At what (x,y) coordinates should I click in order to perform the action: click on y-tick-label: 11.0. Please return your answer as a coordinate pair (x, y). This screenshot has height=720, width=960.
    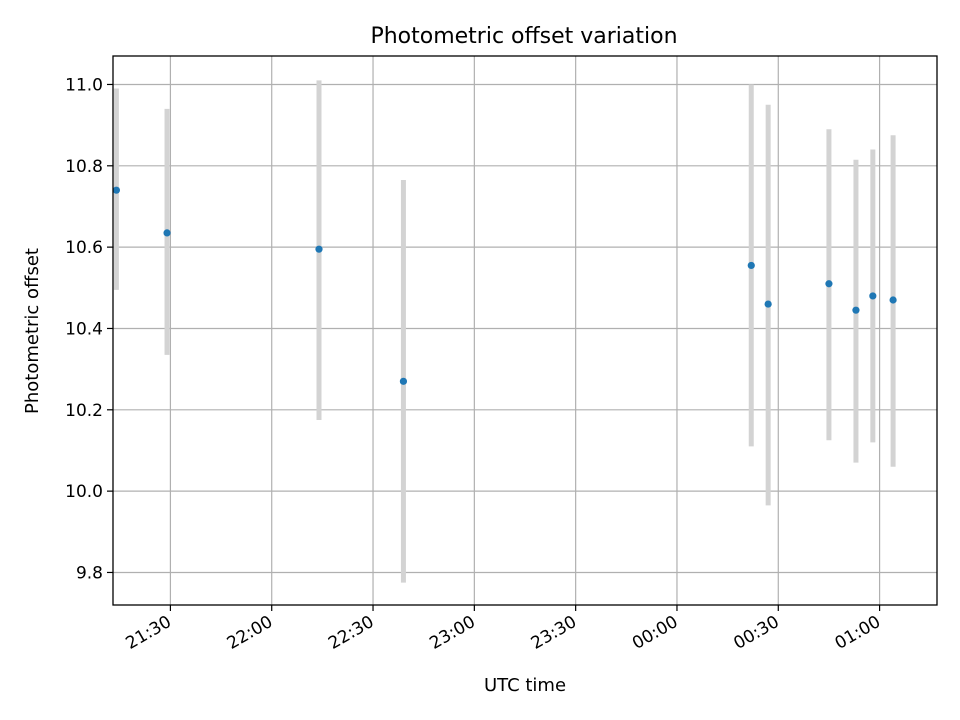
    Looking at the image, I should click on (84, 85).